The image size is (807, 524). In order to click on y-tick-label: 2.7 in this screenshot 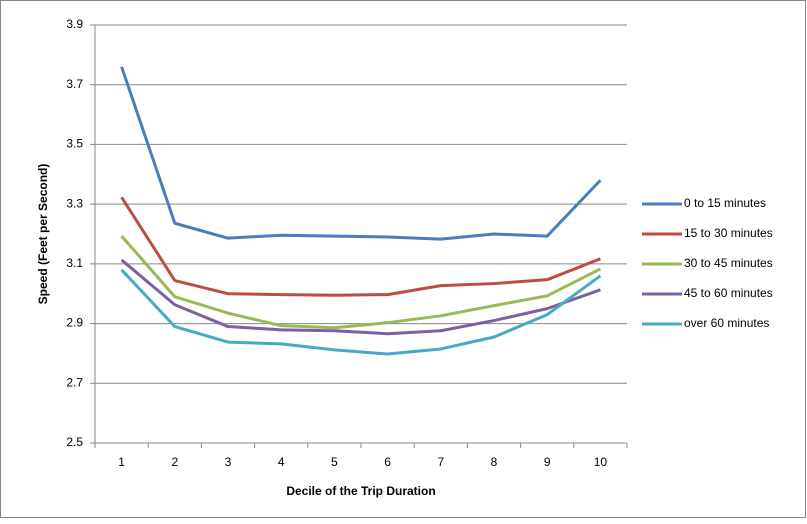, I will do `click(74, 382)`.